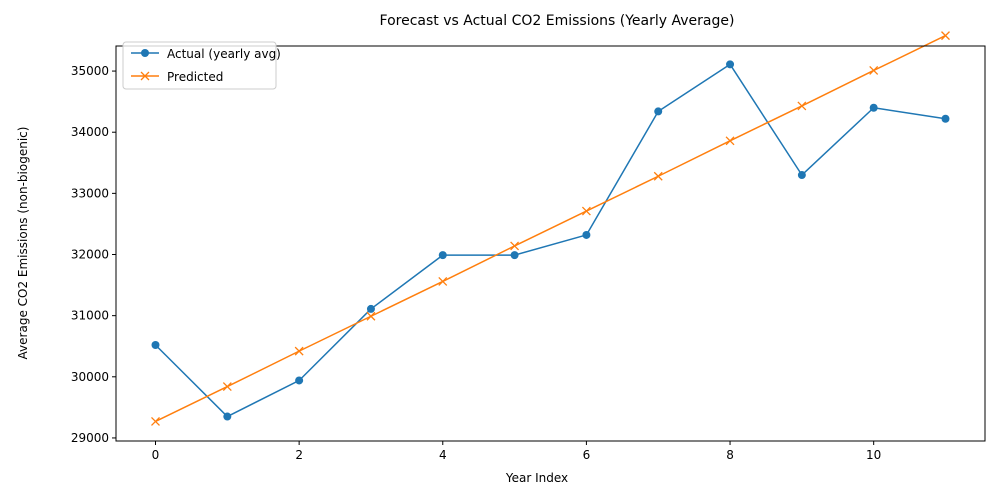 Image resolution: width=1000 pixels, height=500 pixels. I want to click on y-axis: 29000 30000 31000 32000 33000 34000 35000, so click(93, 254).